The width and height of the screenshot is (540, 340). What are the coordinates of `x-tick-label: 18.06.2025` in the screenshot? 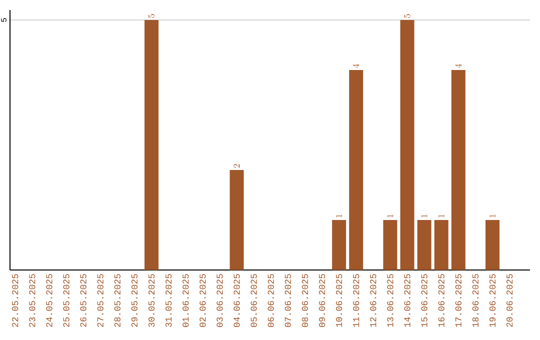 It's located at (475, 300).